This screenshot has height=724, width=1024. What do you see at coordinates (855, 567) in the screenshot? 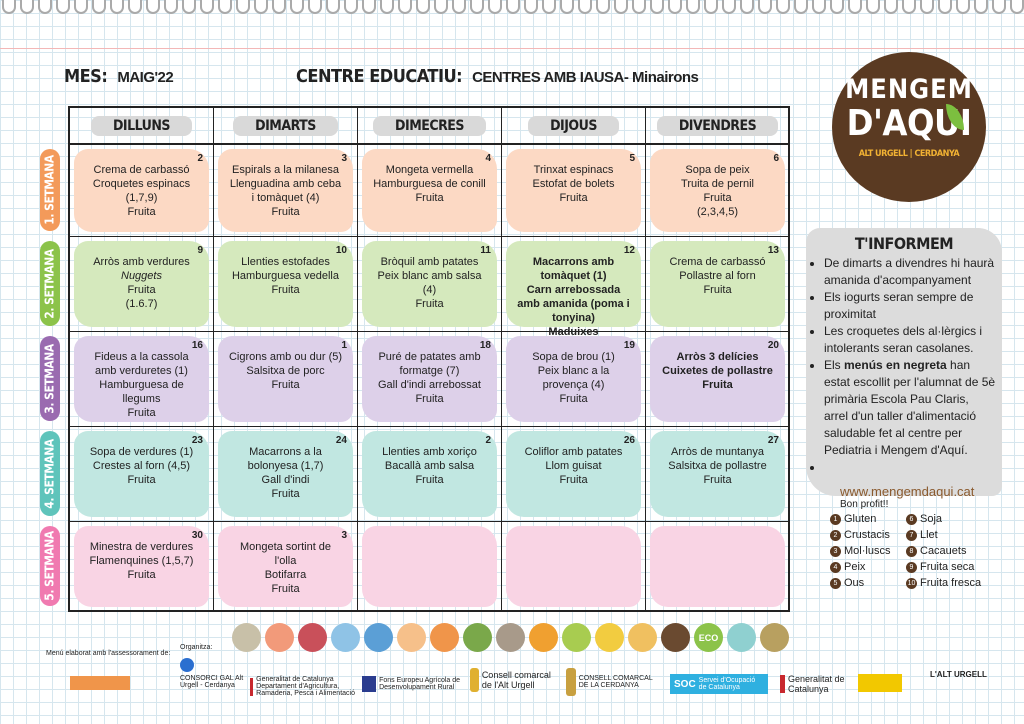
I see `allergen-name: Peix` at bounding box center [855, 567].